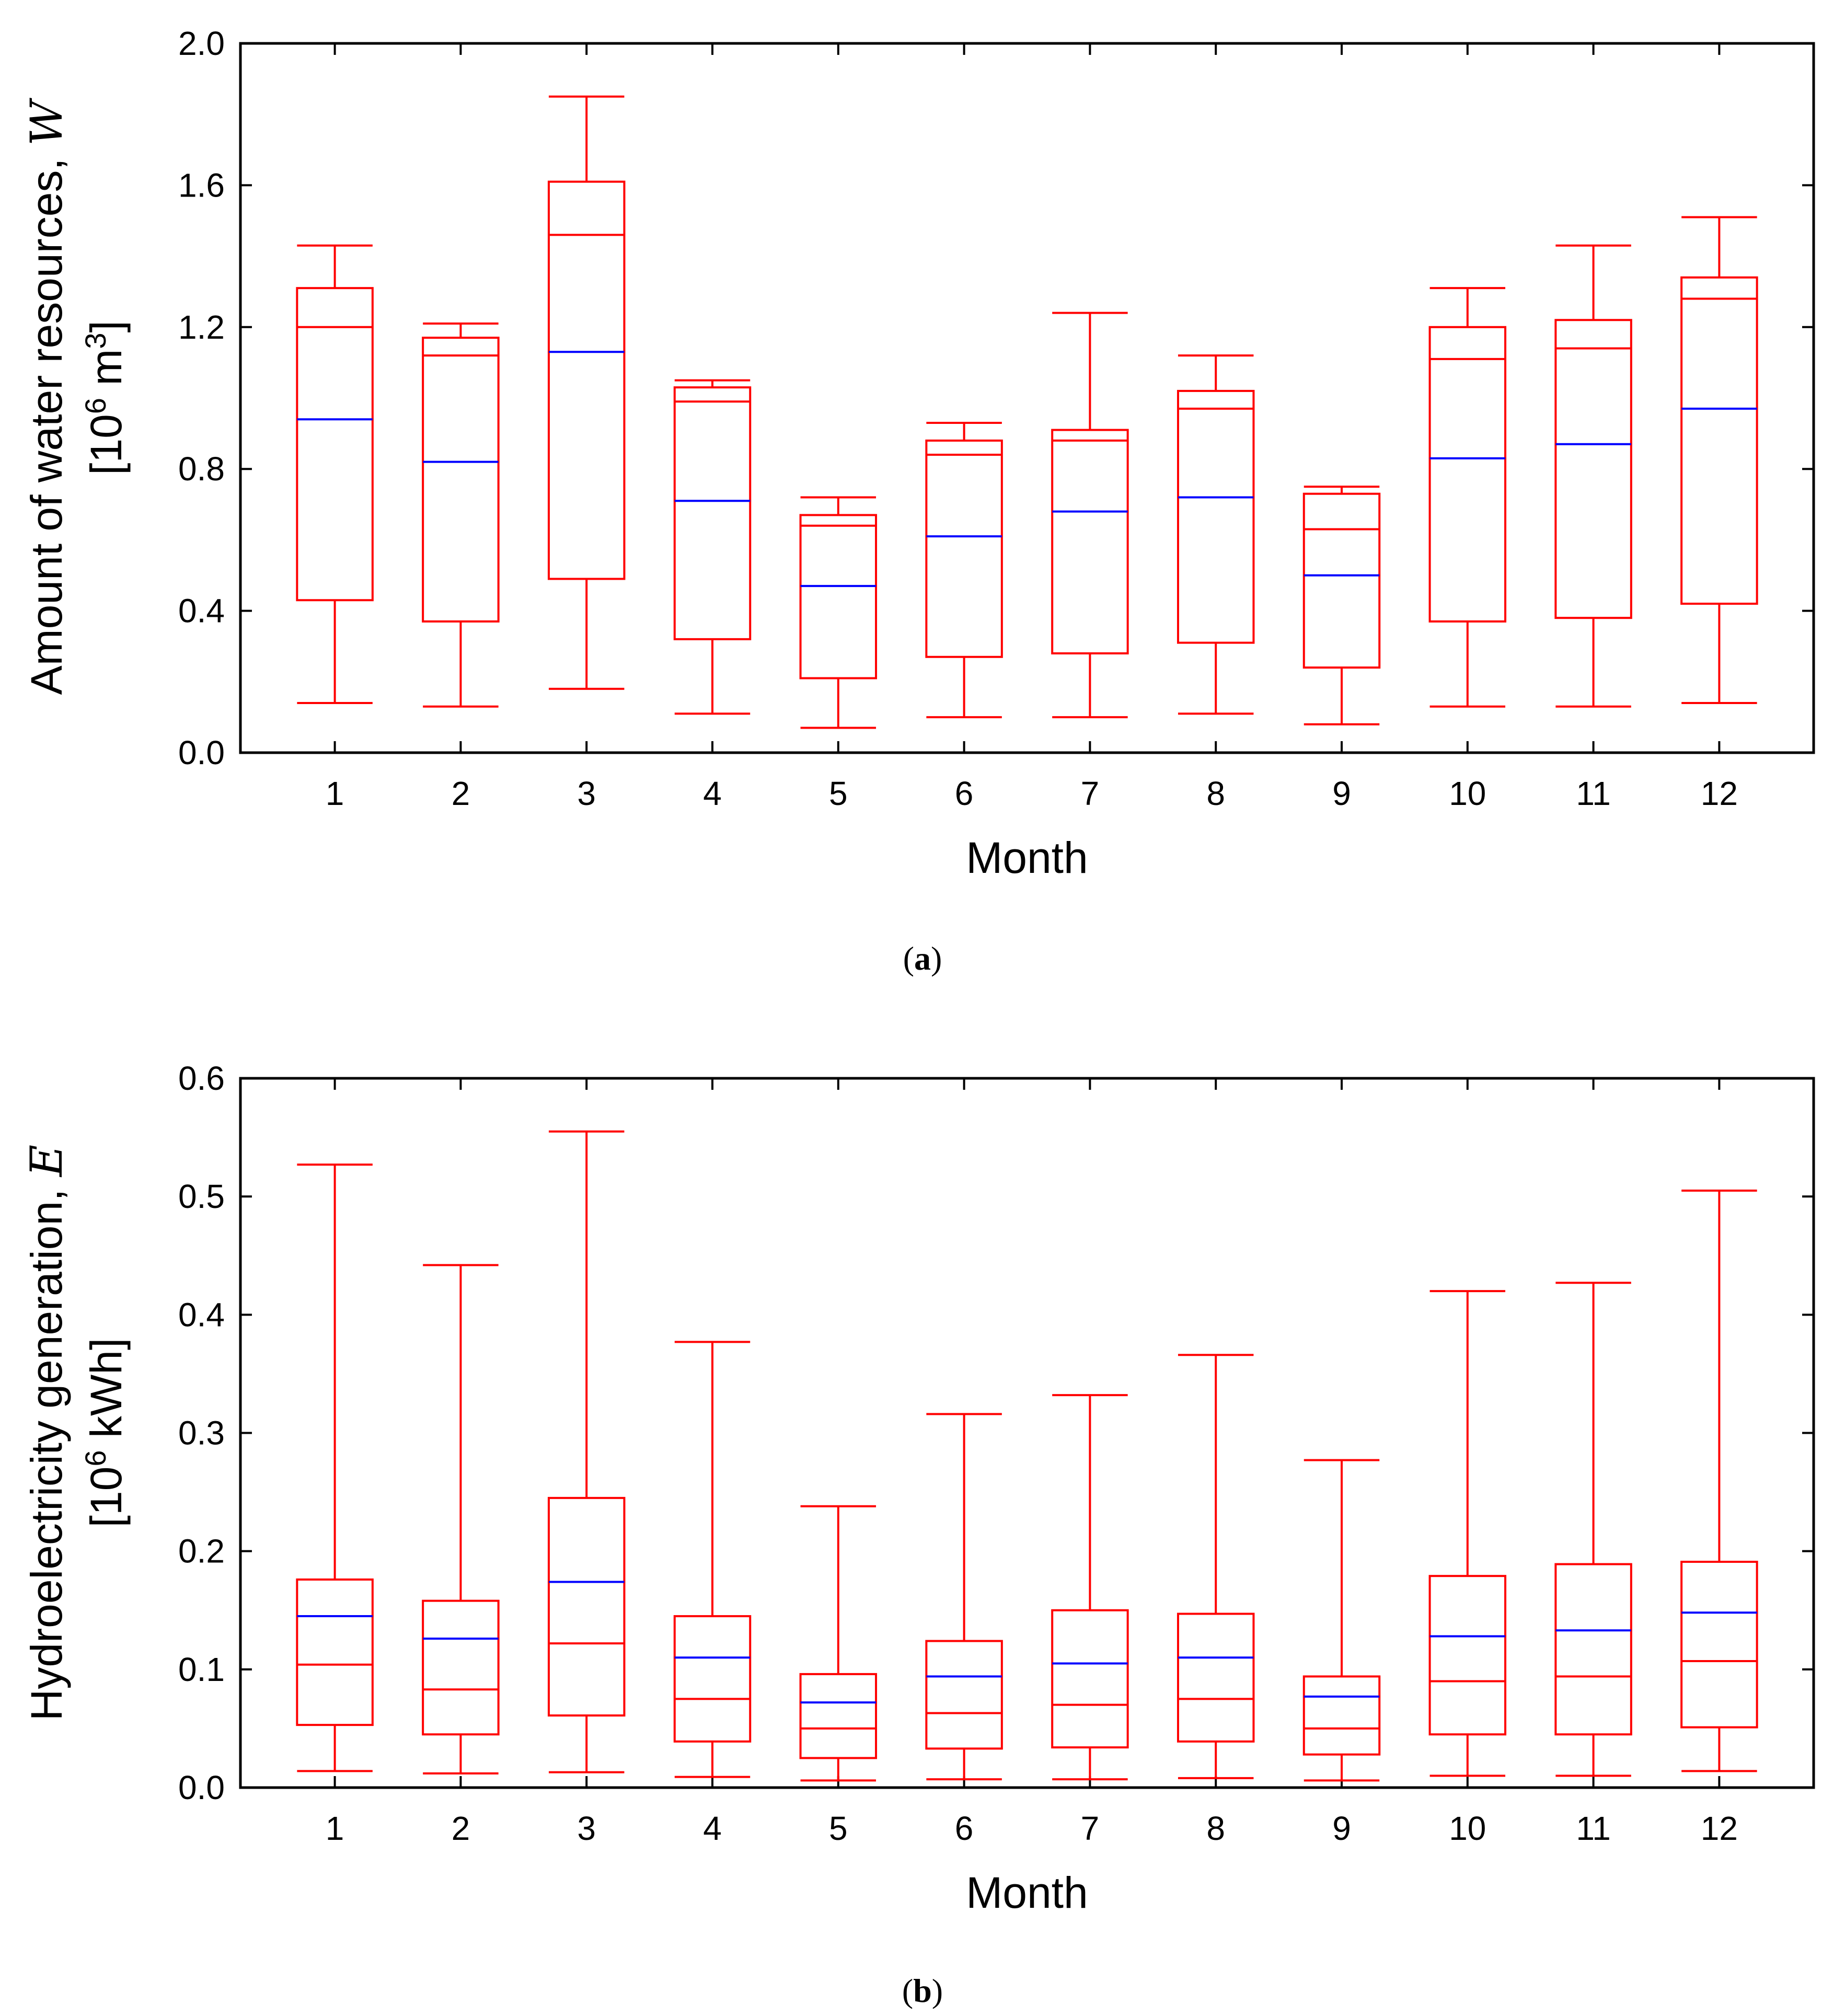 The height and width of the screenshot is (2016, 1845). What do you see at coordinates (335, 1828) in the screenshot?
I see `panel-b-x-tick-label: 1` at bounding box center [335, 1828].